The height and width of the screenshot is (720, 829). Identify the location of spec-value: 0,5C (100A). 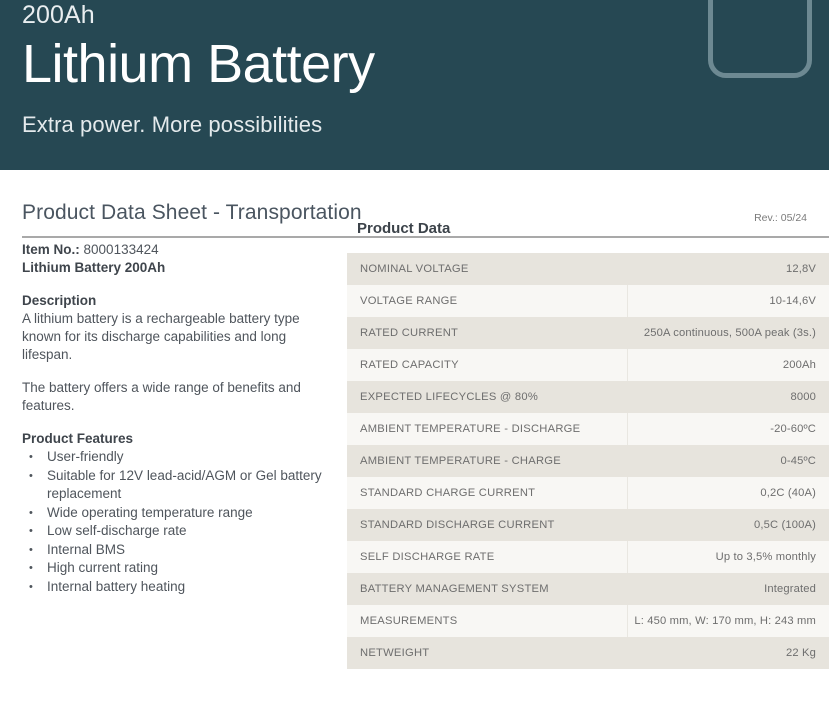
(728, 525).